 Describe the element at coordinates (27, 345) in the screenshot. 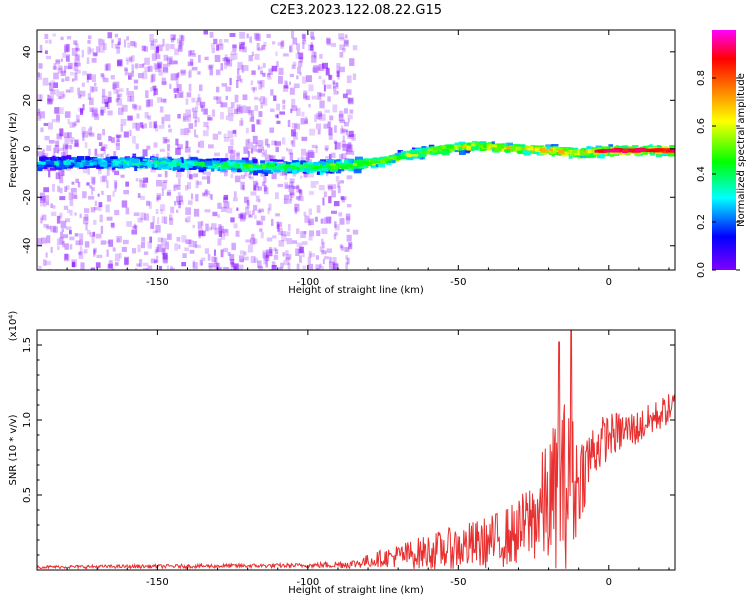

I see `snr-y-tick-label: 1.5` at that location.